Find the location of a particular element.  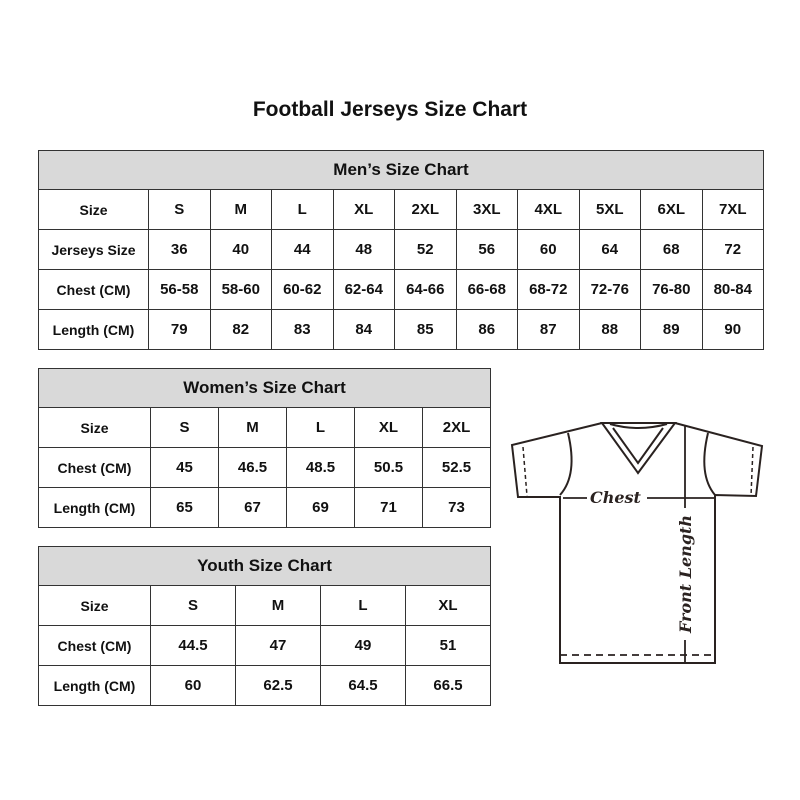

table-cell: 44.5 is located at coordinates (193, 645).